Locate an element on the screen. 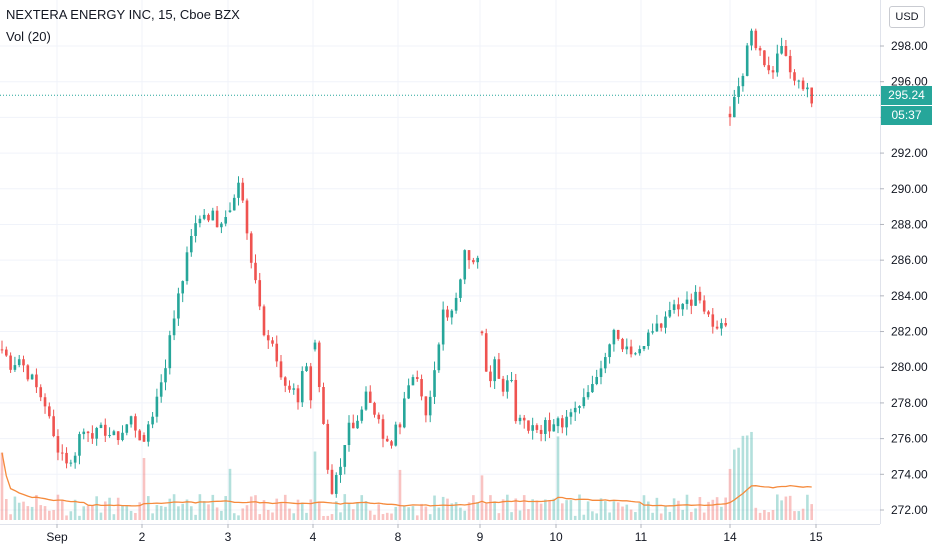 The width and height of the screenshot is (932, 555). time-tick-label: 3 is located at coordinates (228, 537).